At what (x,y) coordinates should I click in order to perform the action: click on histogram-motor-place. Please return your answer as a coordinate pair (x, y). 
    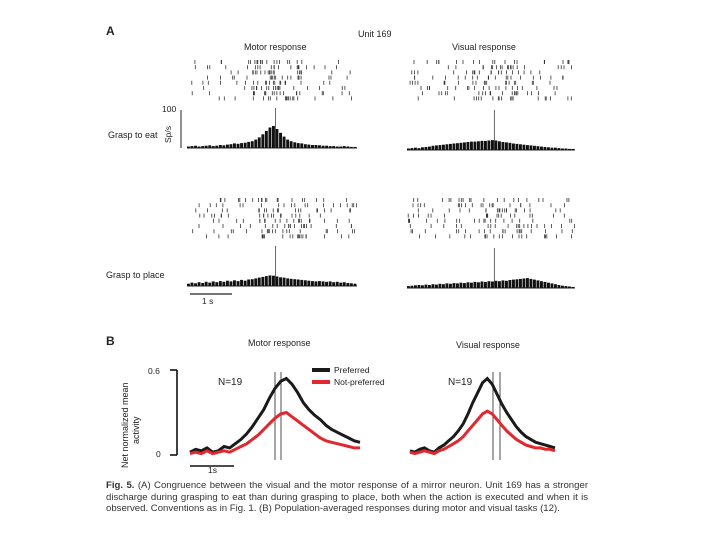
    Looking at the image, I should click on (272, 266).